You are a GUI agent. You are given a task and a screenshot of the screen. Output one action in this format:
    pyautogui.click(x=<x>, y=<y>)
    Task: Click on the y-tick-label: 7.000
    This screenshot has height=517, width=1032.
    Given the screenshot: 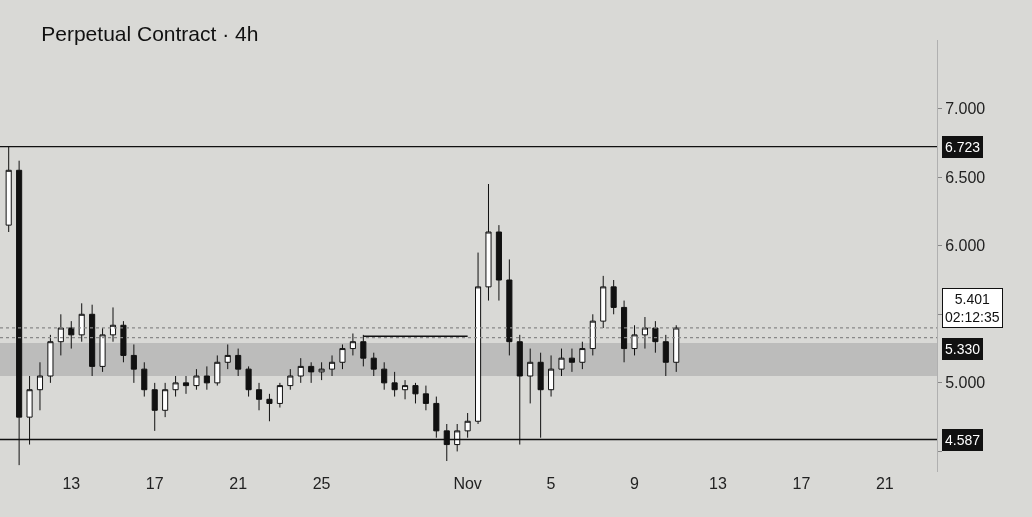 What is the action you would take?
    pyautogui.click(x=965, y=109)
    